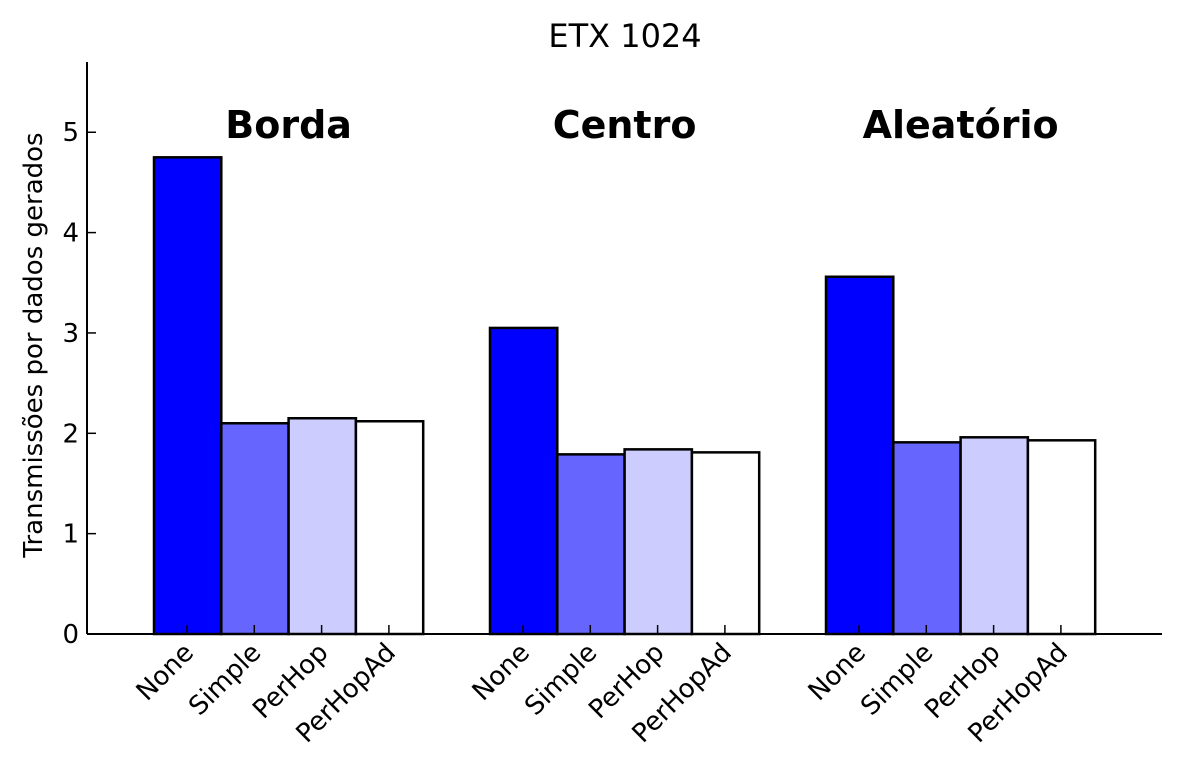  What do you see at coordinates (725, 543) in the screenshot?
I see `bar-centro-perhopad` at bounding box center [725, 543].